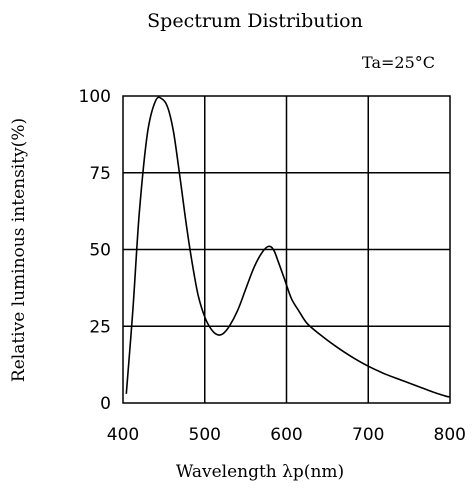  What do you see at coordinates (205, 435) in the screenshot?
I see `x-tick-label: 500` at bounding box center [205, 435].